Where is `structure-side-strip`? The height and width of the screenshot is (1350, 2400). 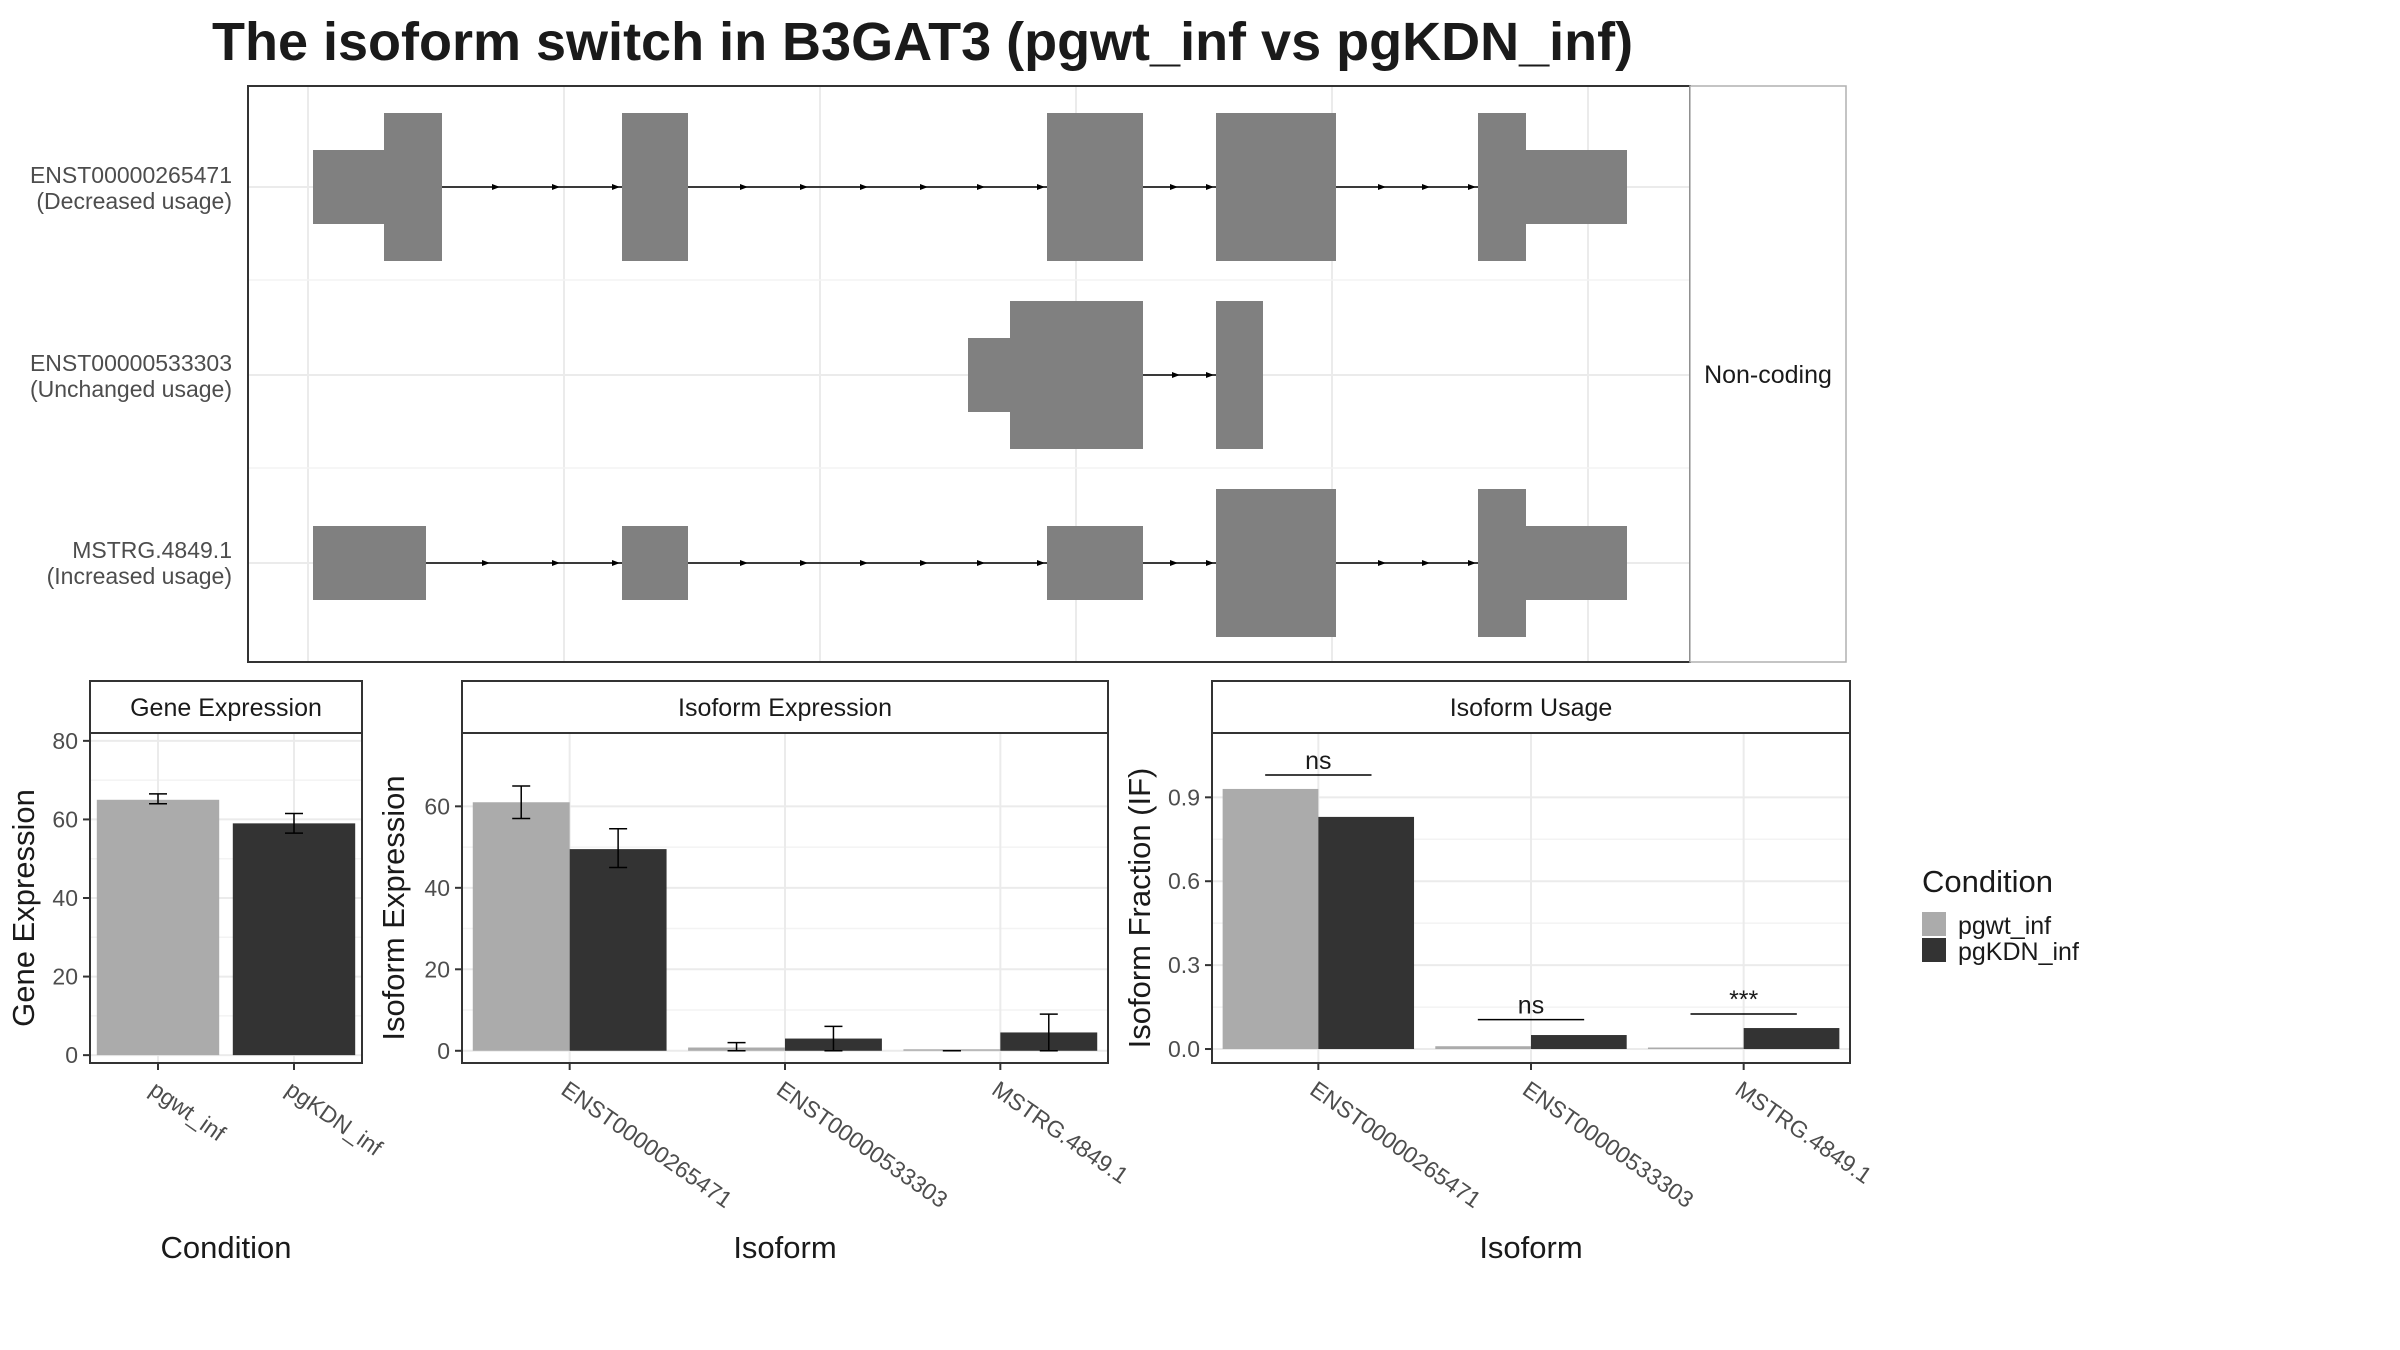
structure-side-strip is located at coordinates (1768, 374).